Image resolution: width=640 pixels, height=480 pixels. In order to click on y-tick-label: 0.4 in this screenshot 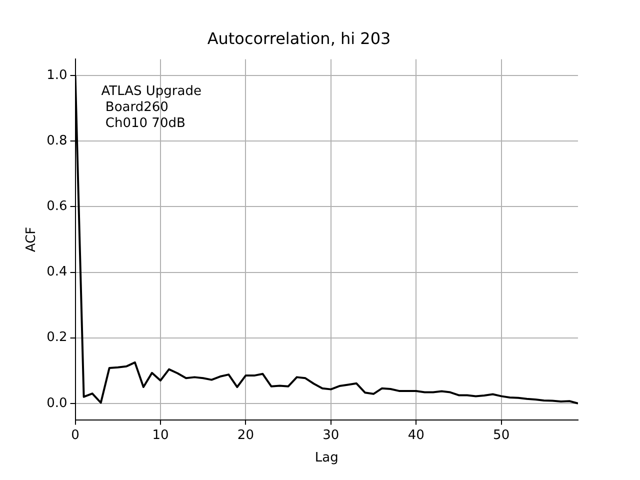, I will do `click(57, 272)`.